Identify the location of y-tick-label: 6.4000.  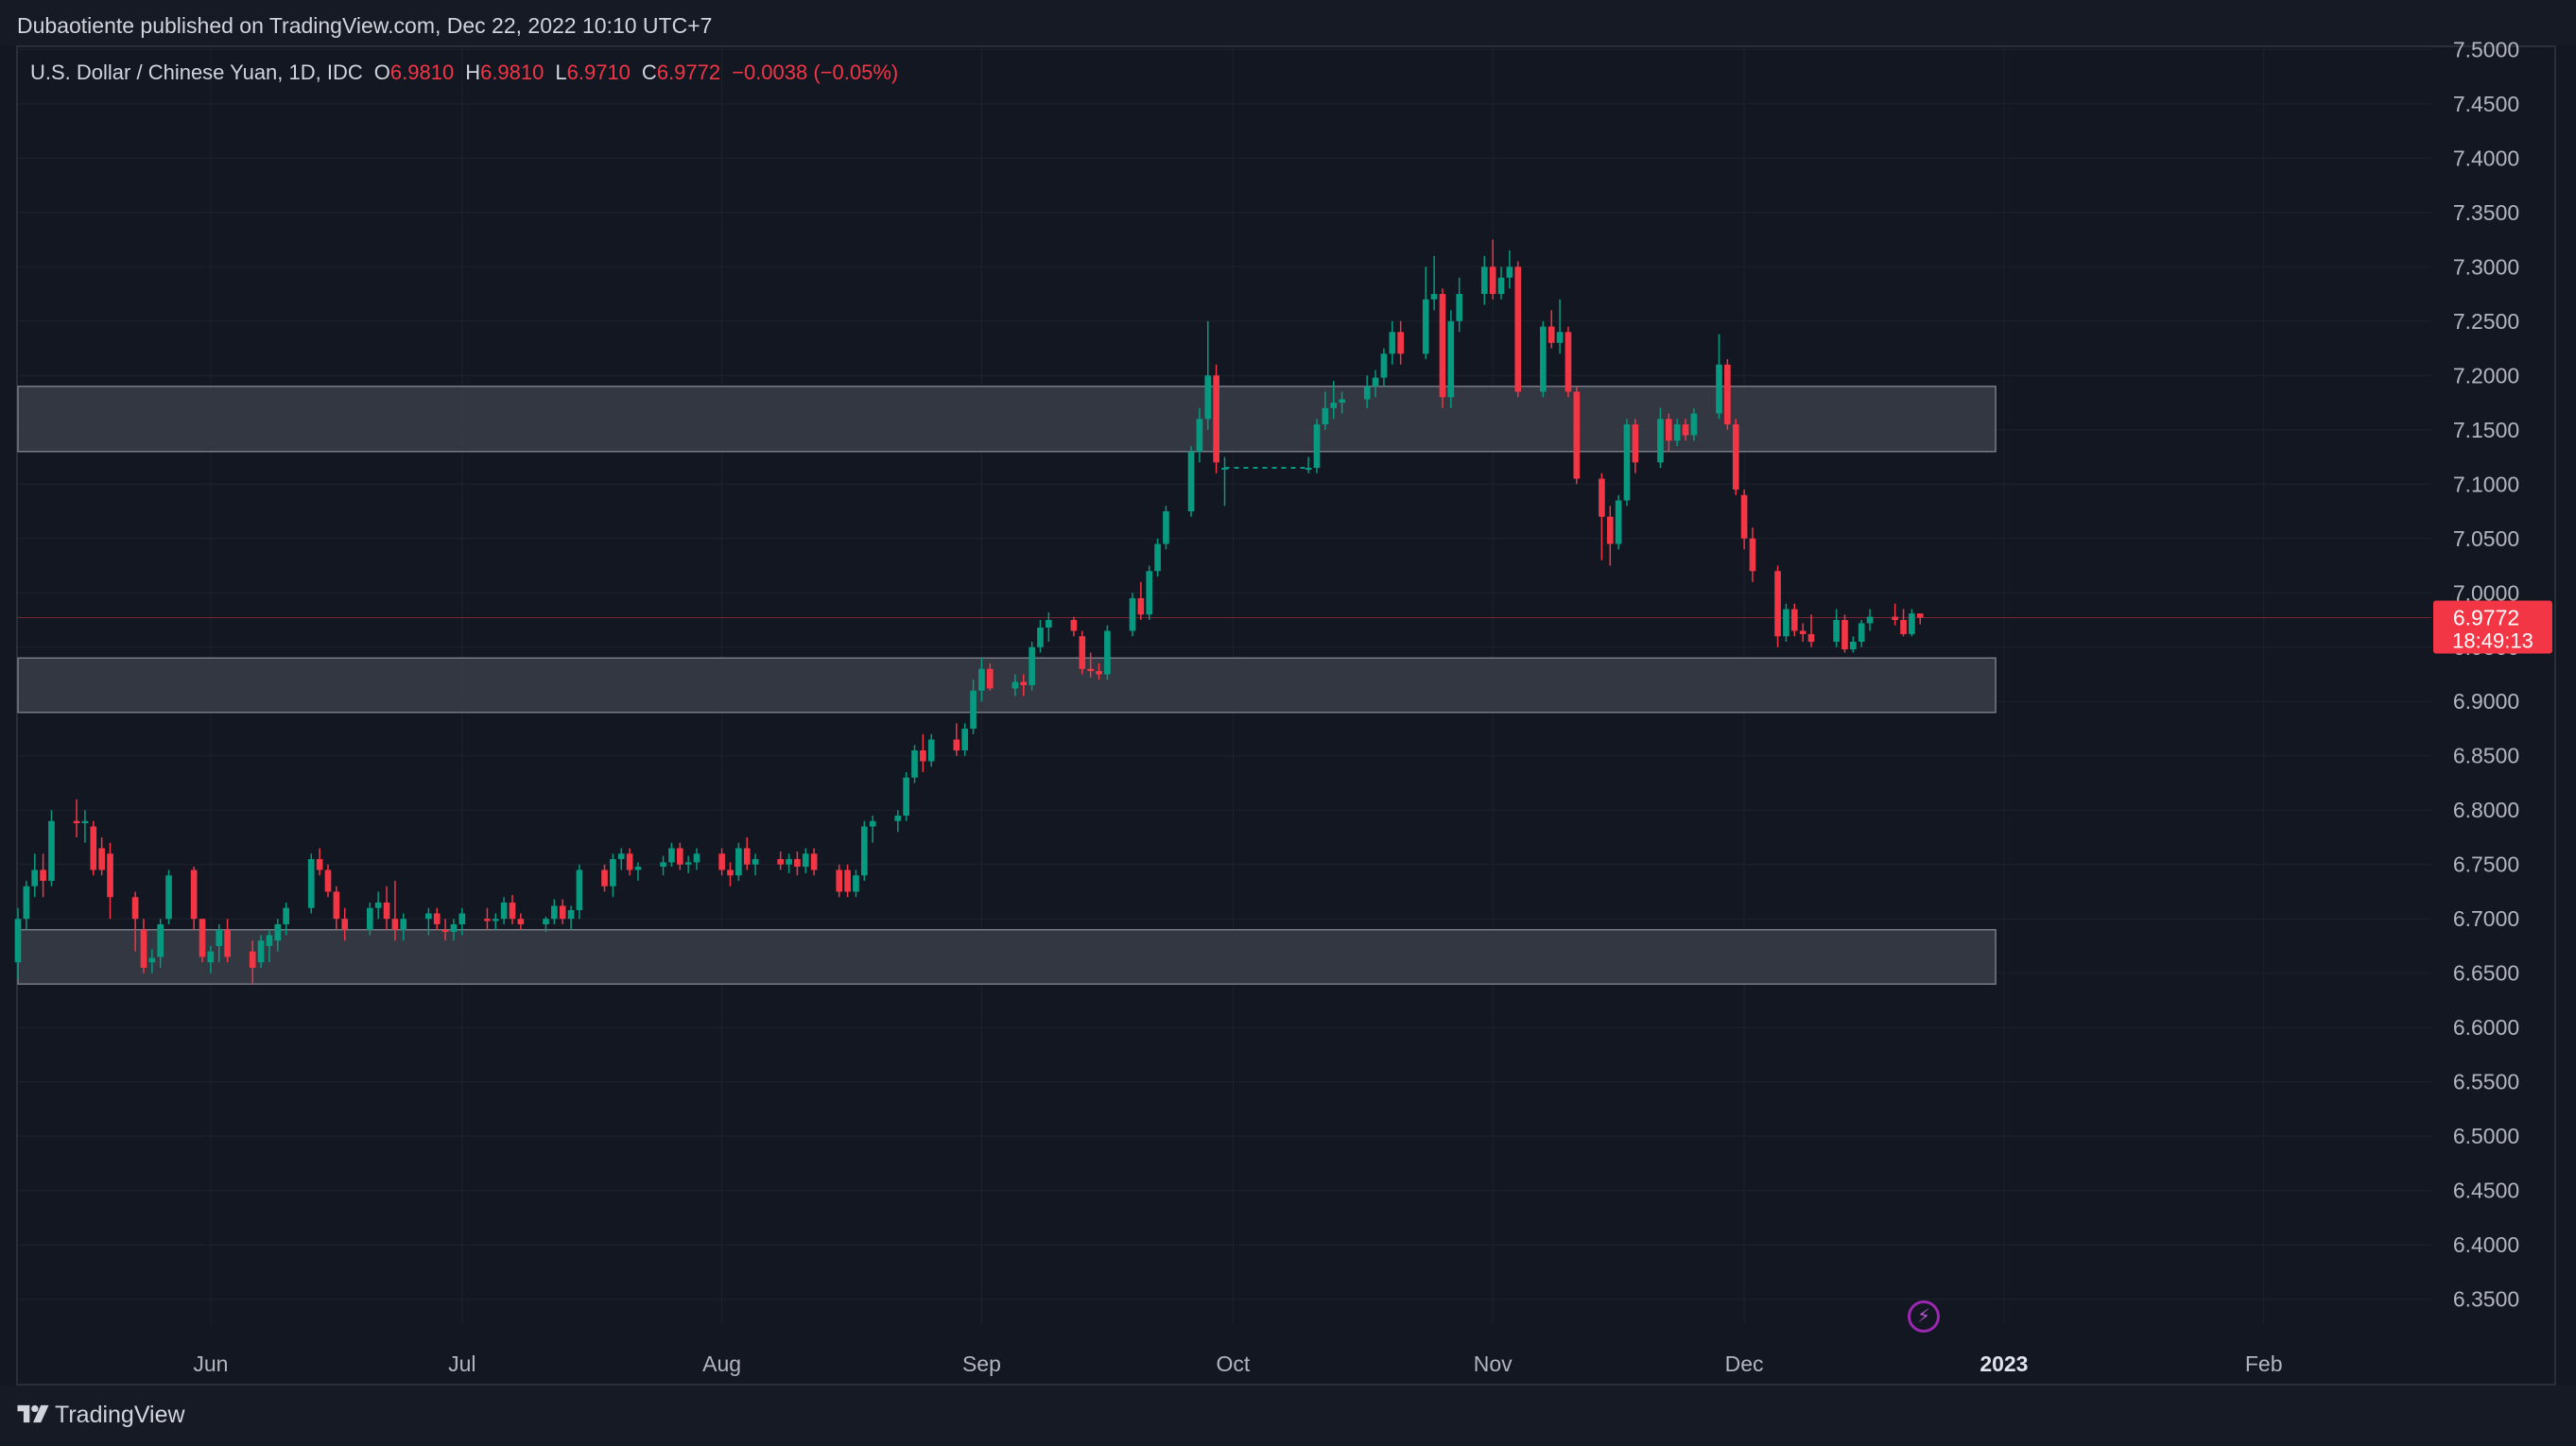
(2486, 1244).